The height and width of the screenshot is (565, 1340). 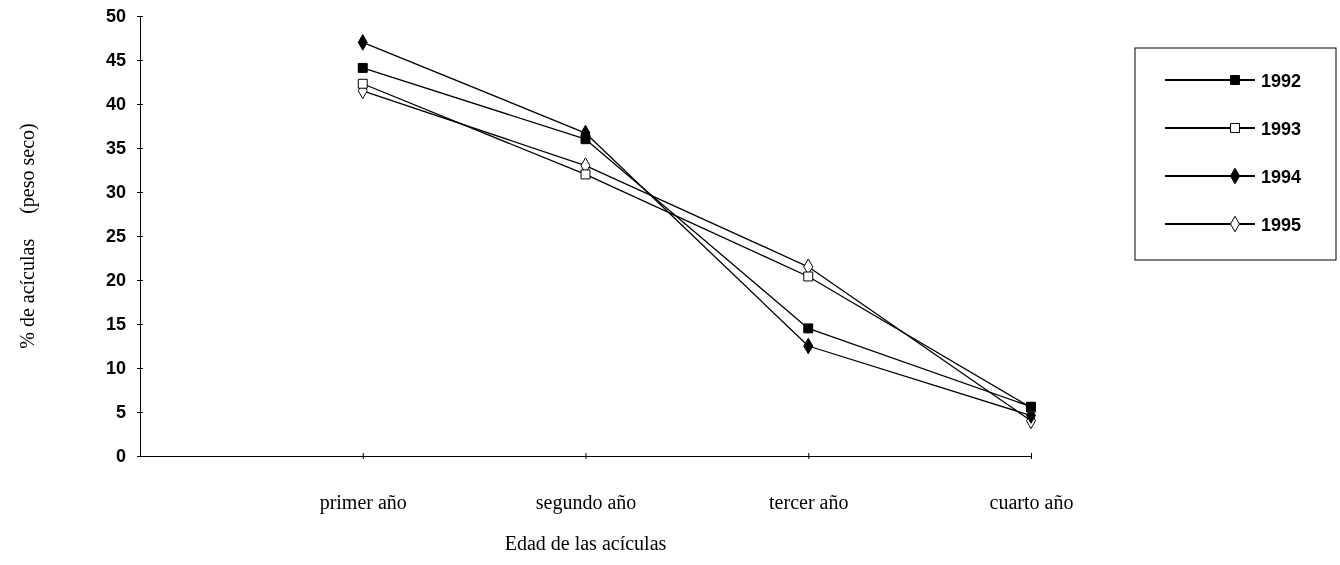 What do you see at coordinates (27, 236) in the screenshot?
I see `y-axis-title: % de acículas (peso seco)` at bounding box center [27, 236].